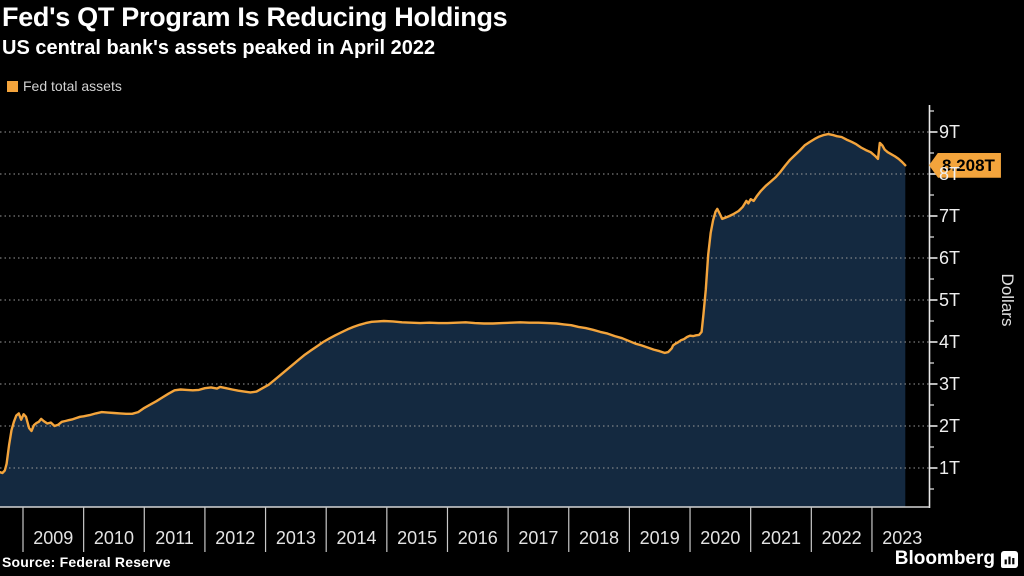  What do you see at coordinates (417, 538) in the screenshot?
I see `x-tick-label: 2015` at bounding box center [417, 538].